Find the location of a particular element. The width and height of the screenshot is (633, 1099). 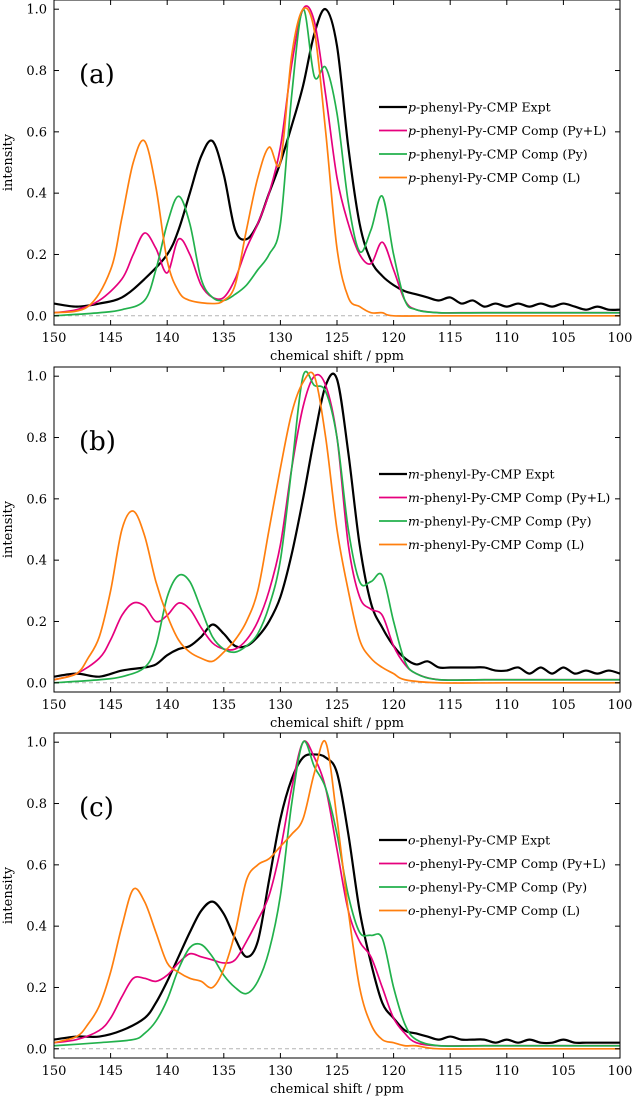

legend-entry-2: p-phenyl-Py-CMP Comp (Py+L) is located at coordinates (507, 130).